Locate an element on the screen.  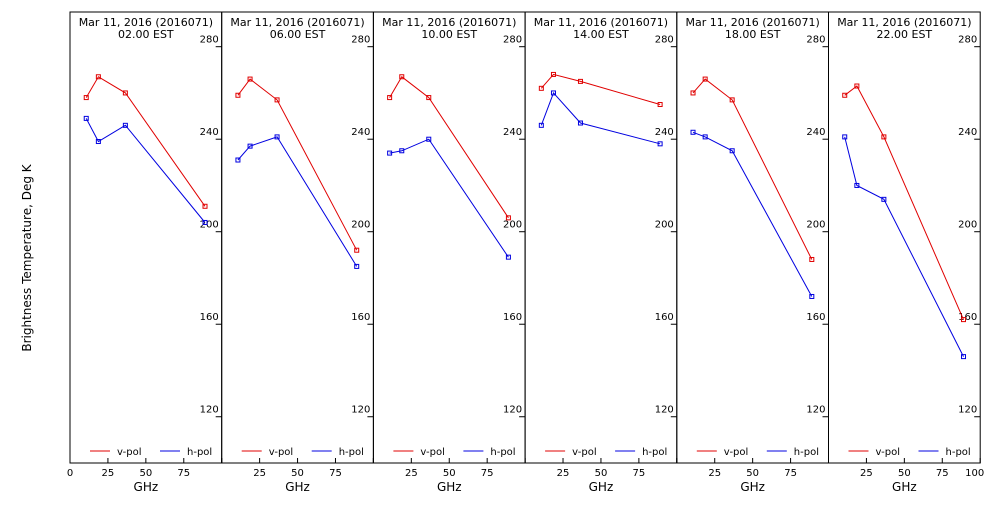
panel-time: 06.00 EST is located at coordinates (298, 34).